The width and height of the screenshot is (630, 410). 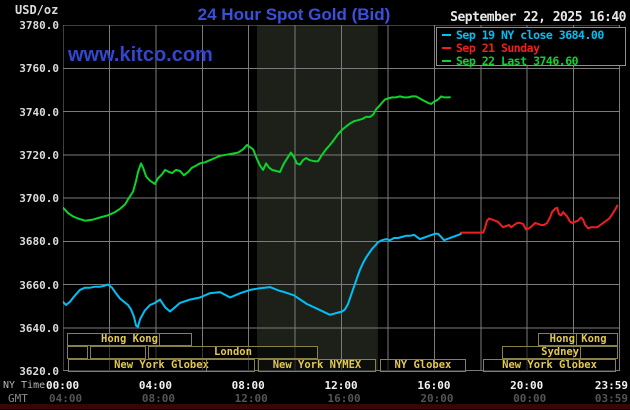 I want to click on y-axis-unit: USD/oz, so click(x=37, y=10).